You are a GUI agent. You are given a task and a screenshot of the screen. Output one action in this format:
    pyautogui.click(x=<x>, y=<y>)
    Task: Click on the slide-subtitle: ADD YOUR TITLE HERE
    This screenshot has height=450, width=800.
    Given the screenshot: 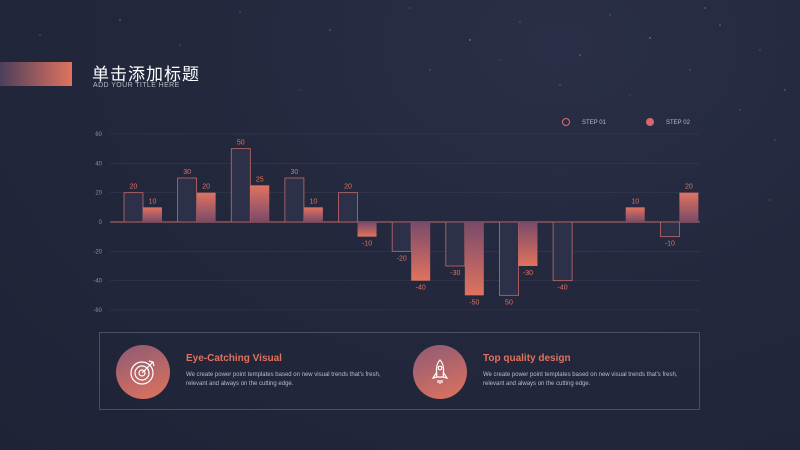 What is the action you would take?
    pyautogui.click(x=136, y=85)
    